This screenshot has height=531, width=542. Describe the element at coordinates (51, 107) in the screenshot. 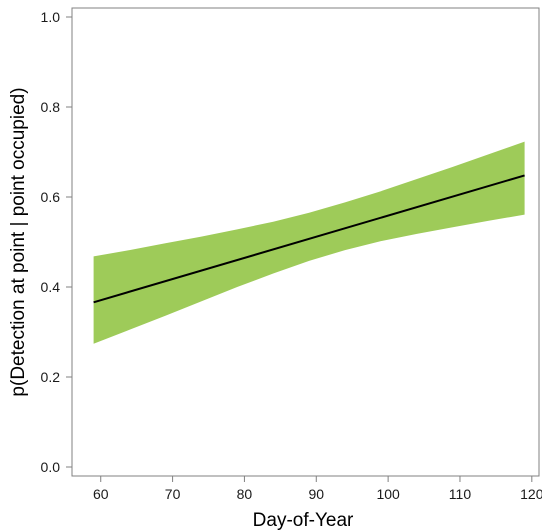

I see `y-tick-label: 0.8` at that location.